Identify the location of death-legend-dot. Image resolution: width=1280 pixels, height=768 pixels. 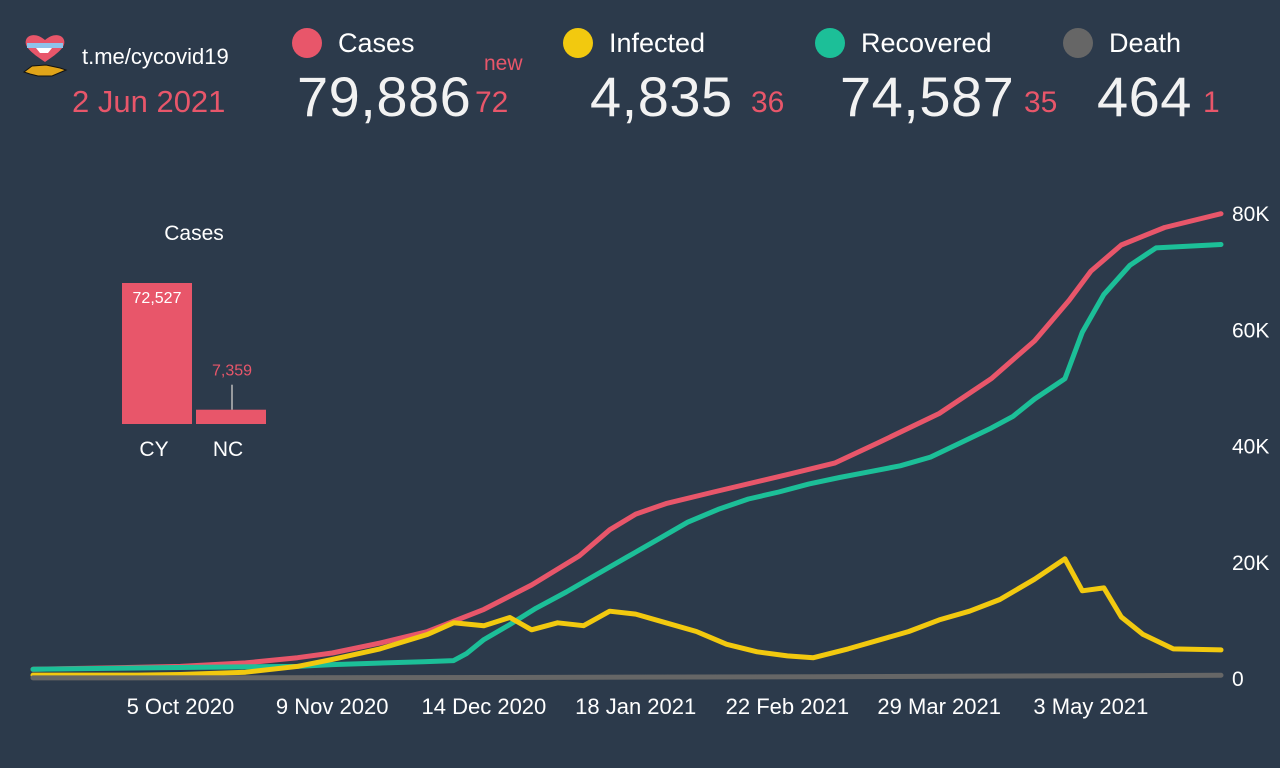
(1078, 43).